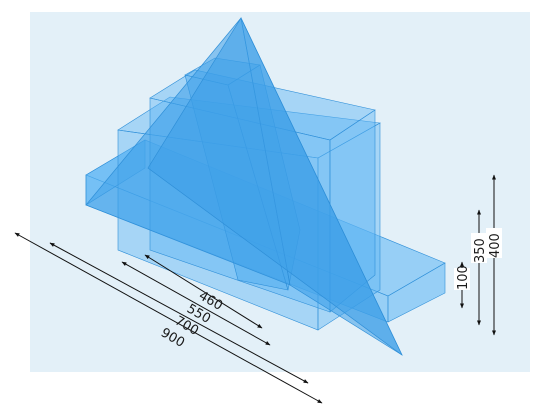  Describe the element at coordinates (416, 292) in the screenshot. I see `base-slab-side` at that location.